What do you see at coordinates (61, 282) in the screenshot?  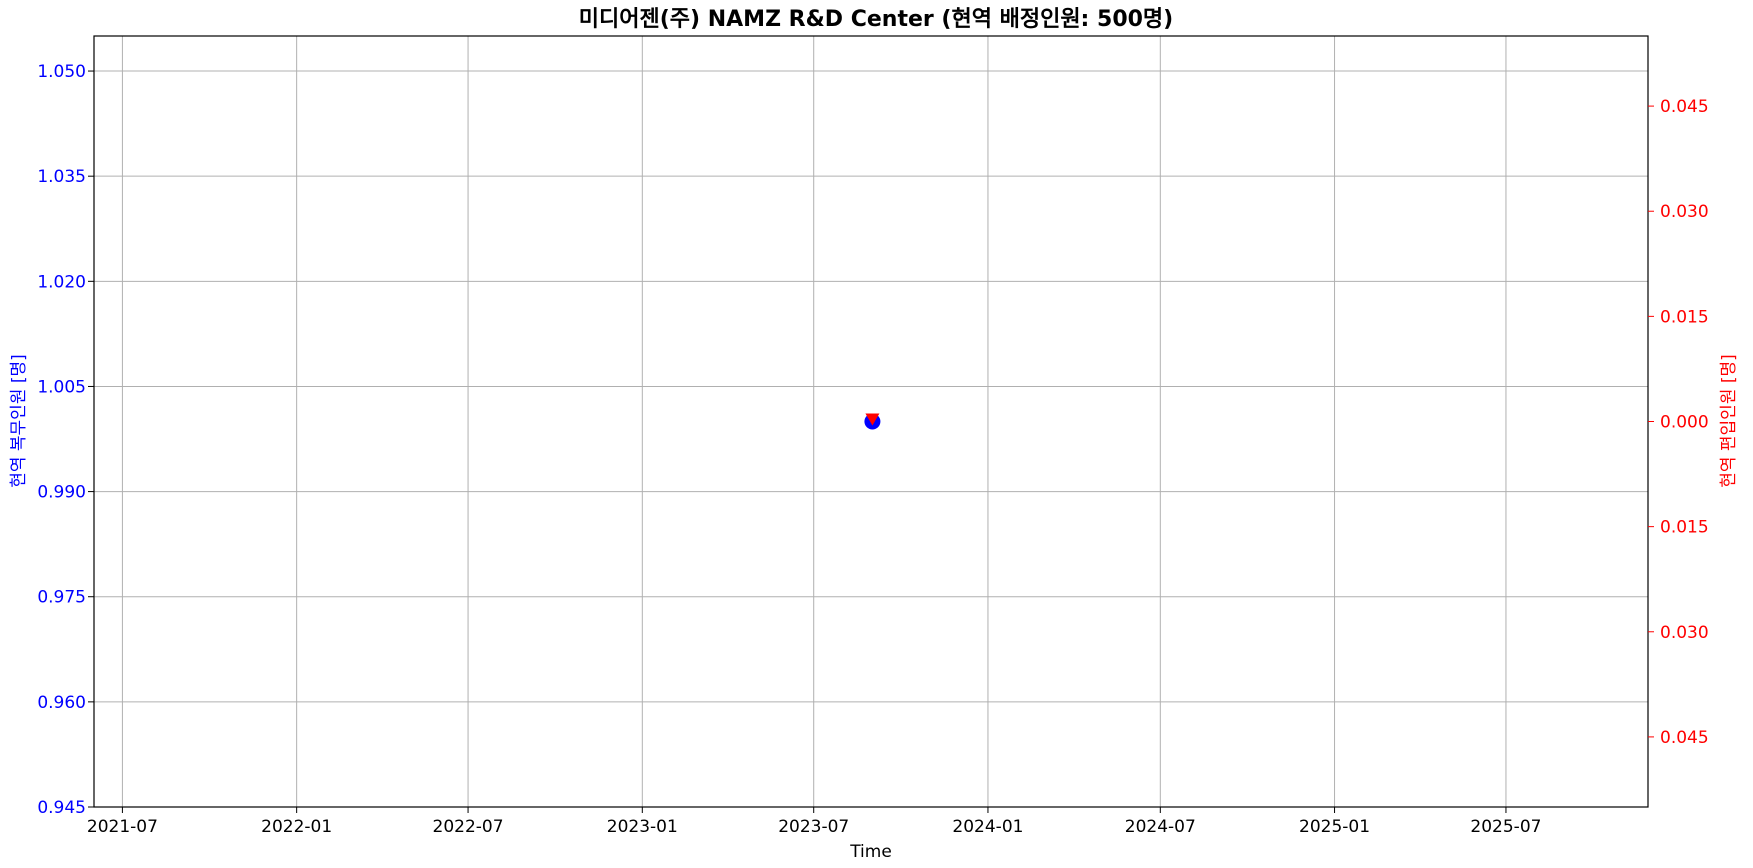 I see `left-y-tick-label: 1.020` at bounding box center [61, 282].